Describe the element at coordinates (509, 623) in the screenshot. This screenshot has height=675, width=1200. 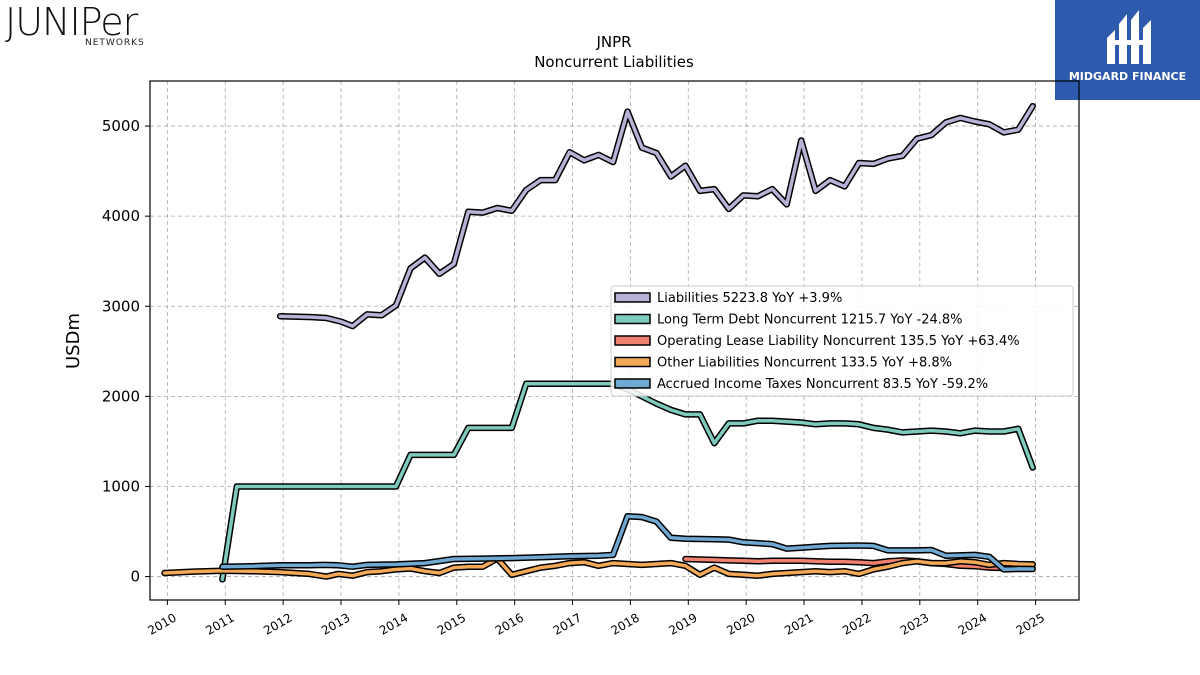
I see `x-tick-label: 2016` at that location.